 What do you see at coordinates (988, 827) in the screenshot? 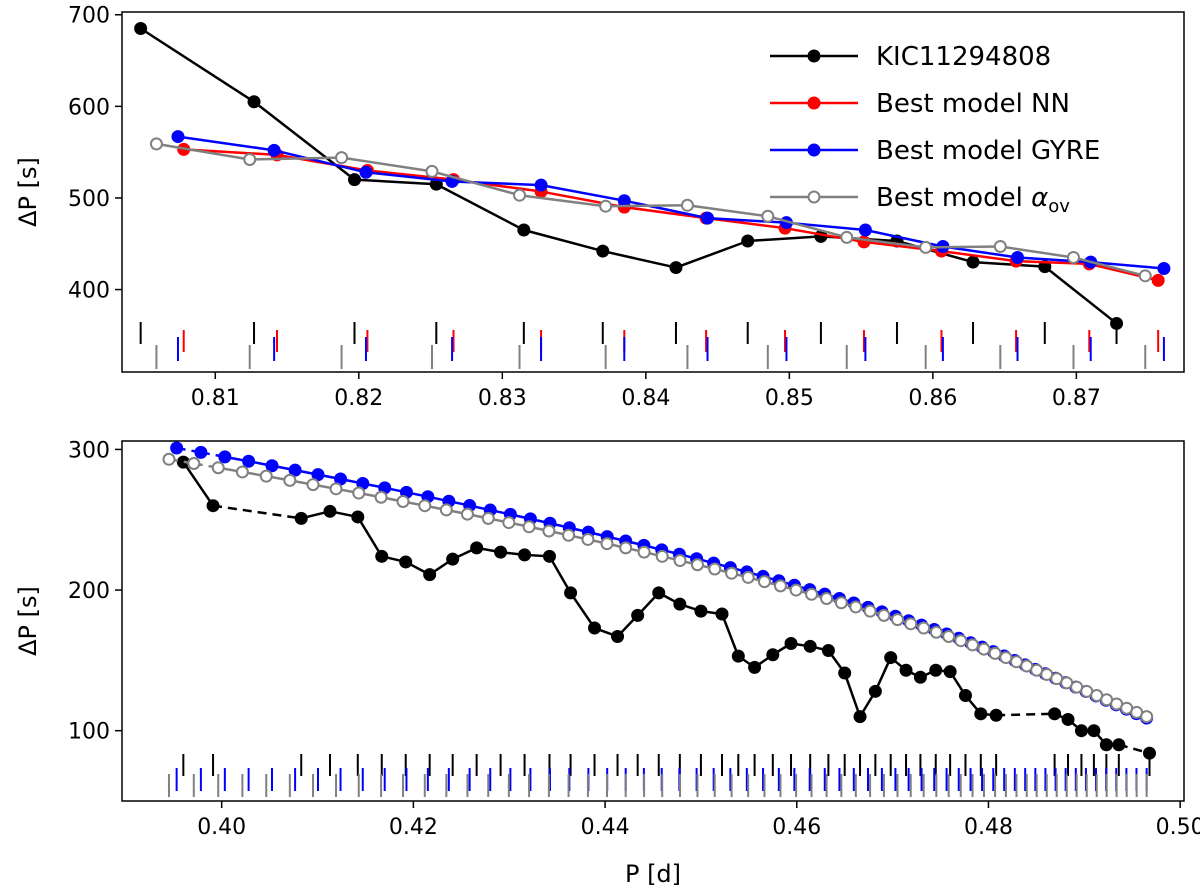
I see `x-tick-label: 0.48` at bounding box center [988, 827].